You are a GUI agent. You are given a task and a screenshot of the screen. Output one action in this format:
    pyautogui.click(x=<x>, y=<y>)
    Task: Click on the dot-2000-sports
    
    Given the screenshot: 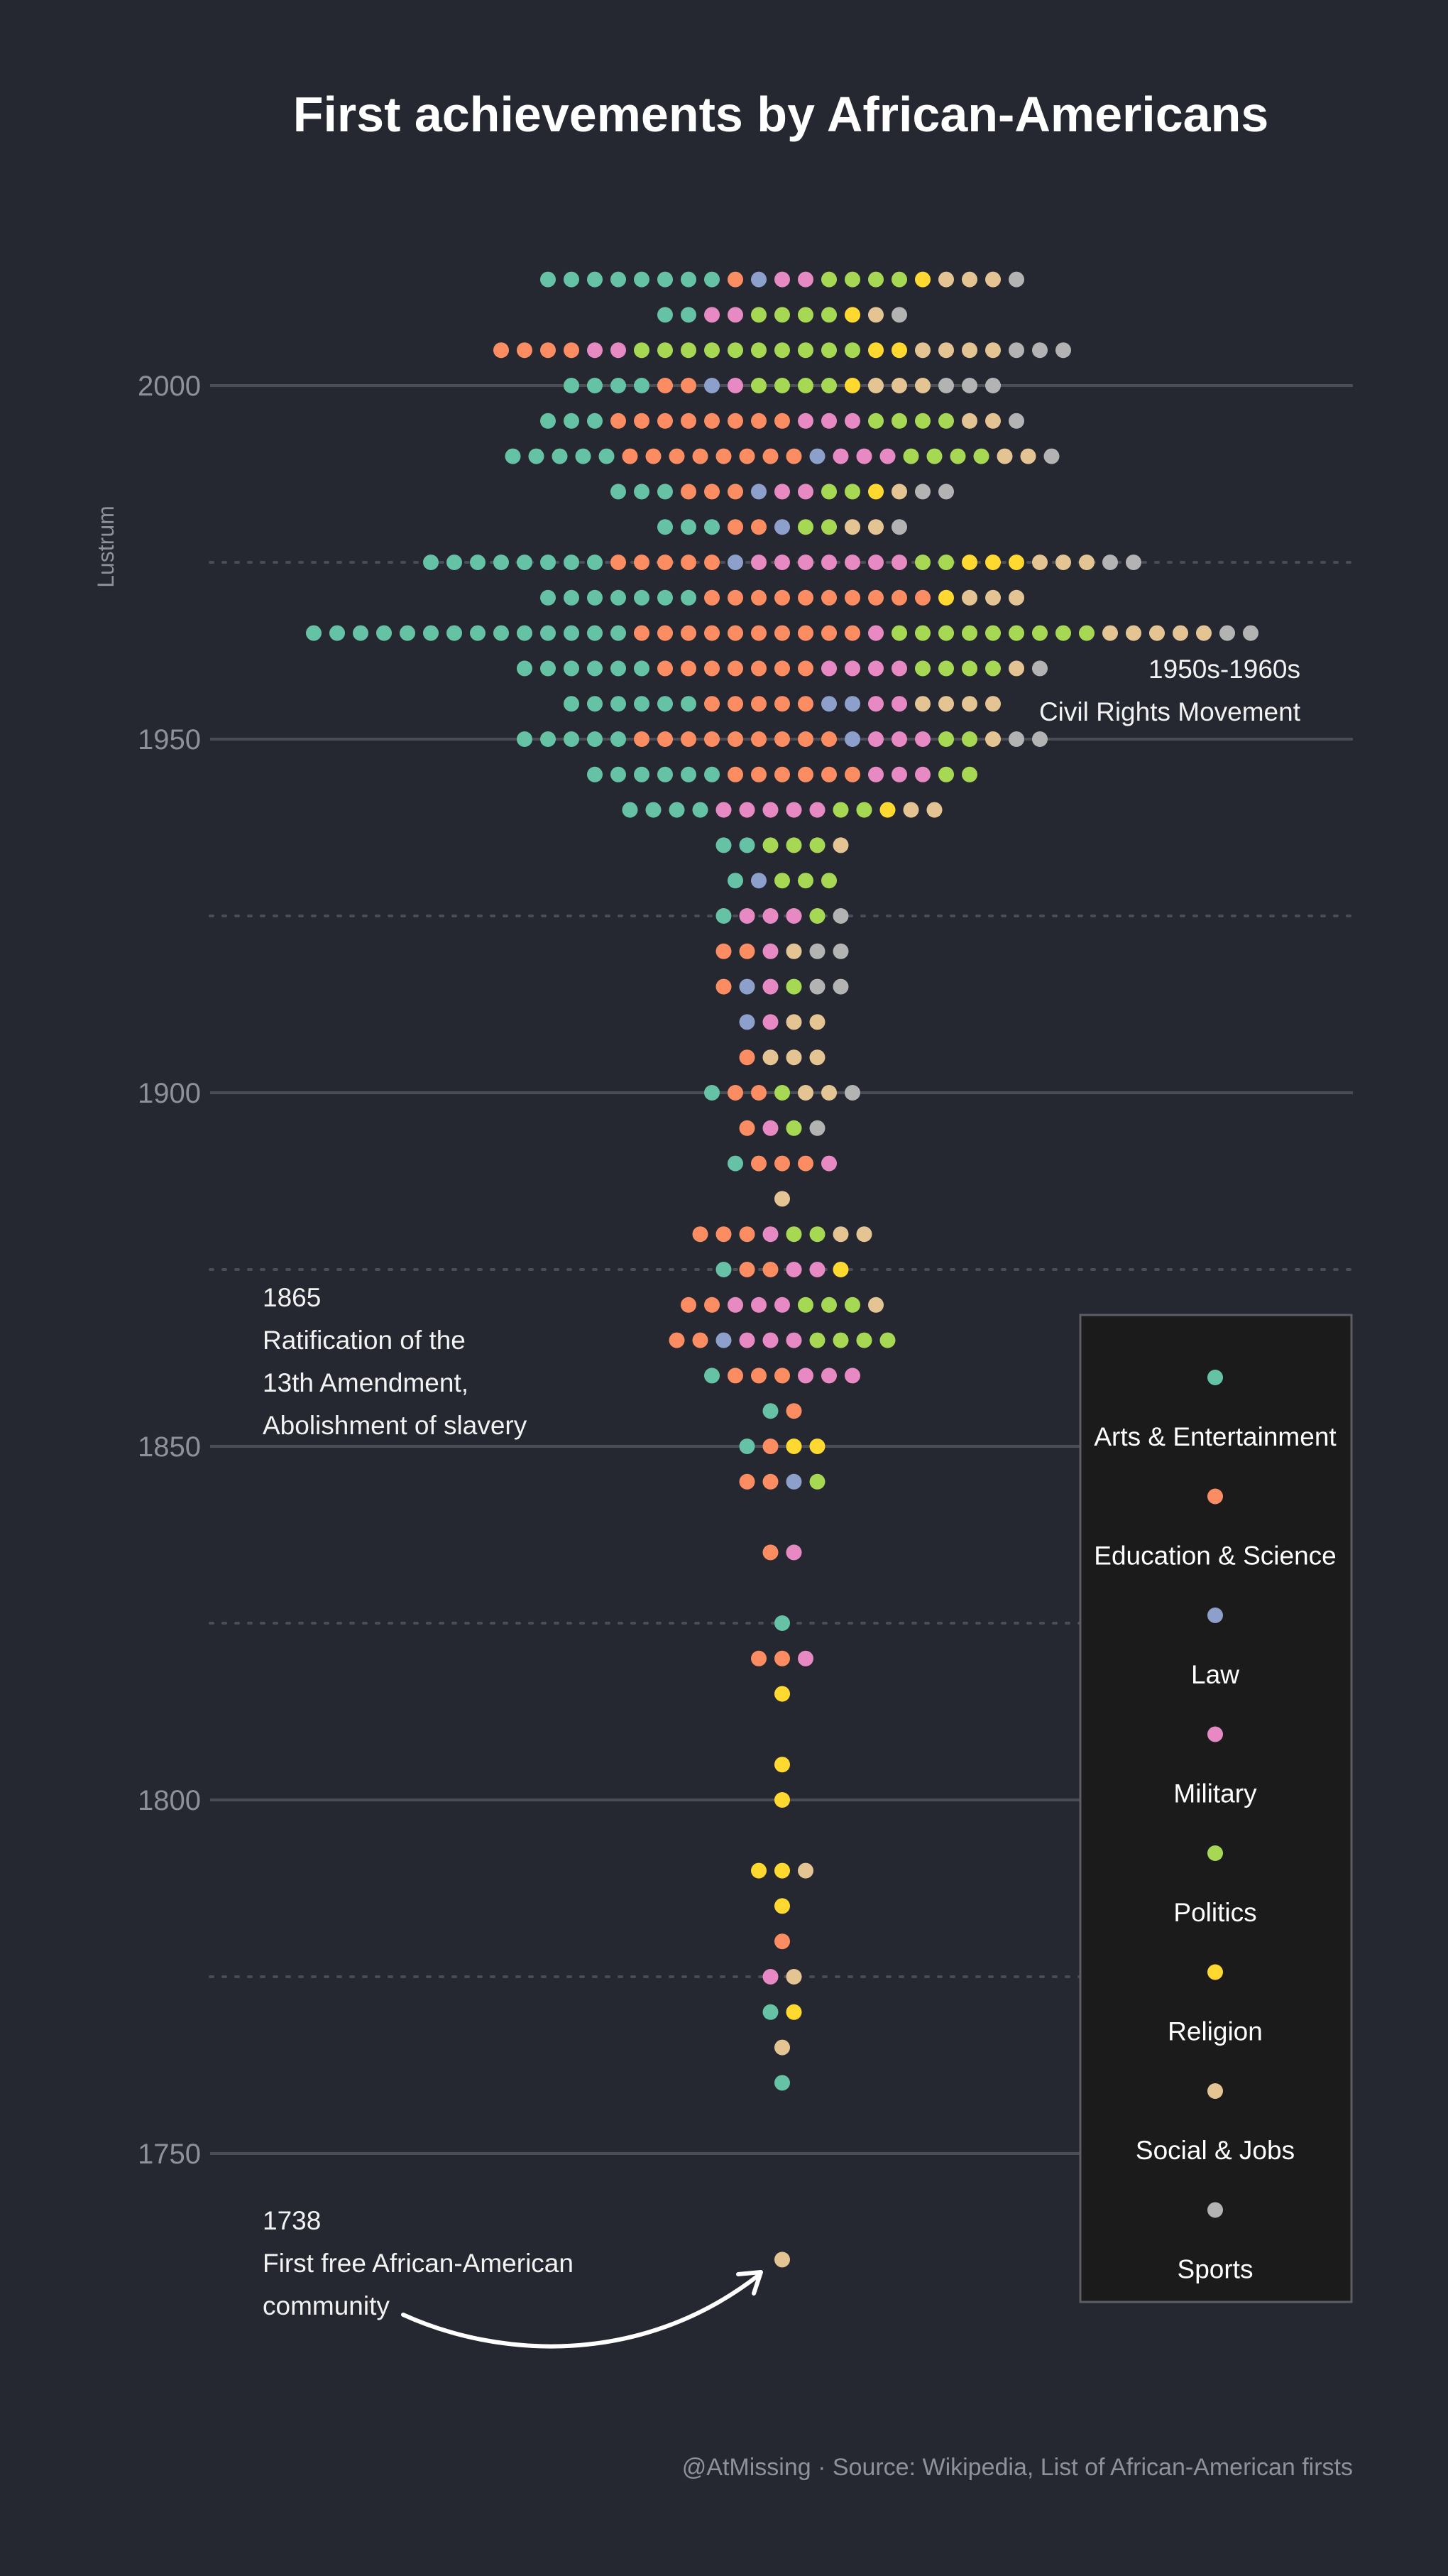 What is the action you would take?
    pyautogui.click(x=946, y=385)
    